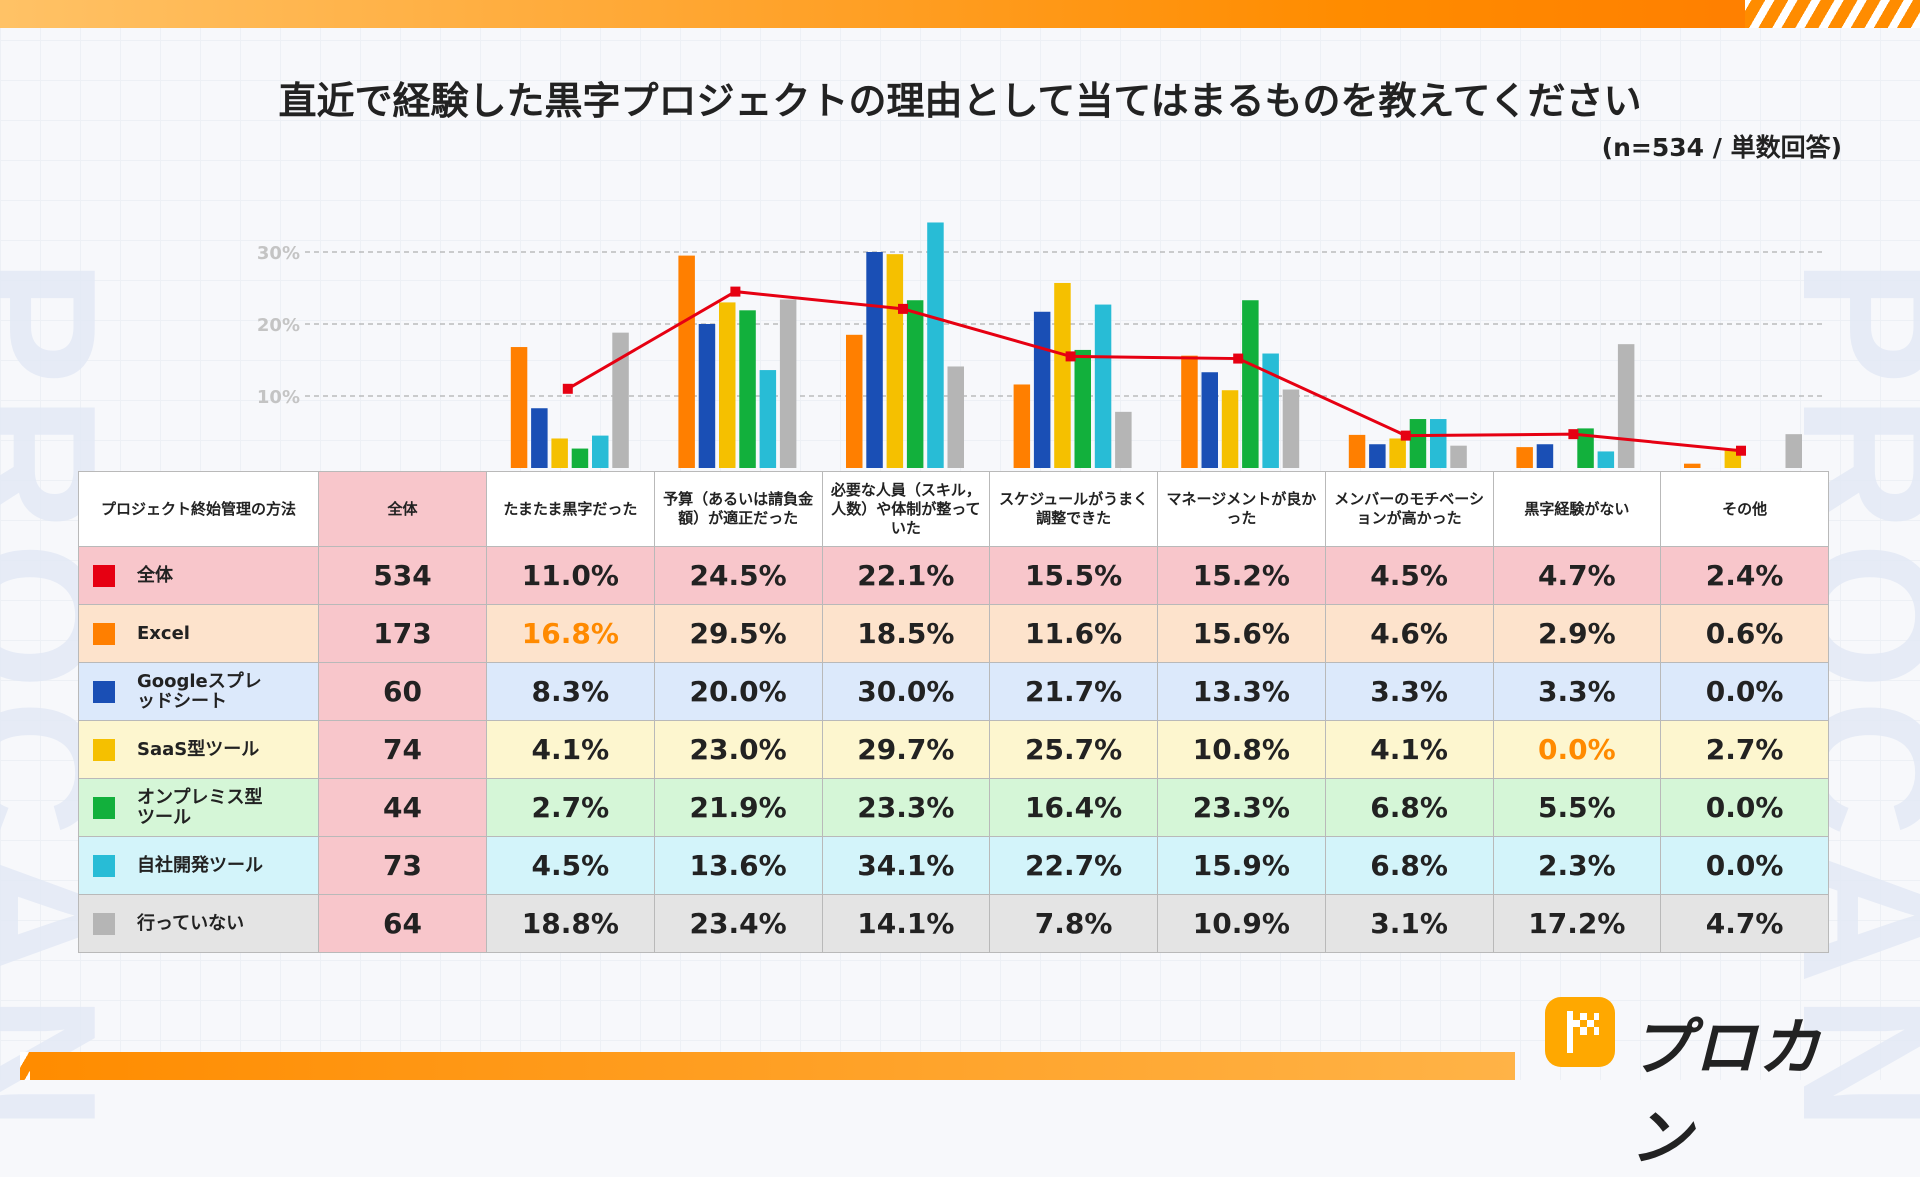 This screenshot has width=1920, height=1177. Describe the element at coordinates (155, 576) in the screenshot. I see `row-label-text: 全体` at that location.